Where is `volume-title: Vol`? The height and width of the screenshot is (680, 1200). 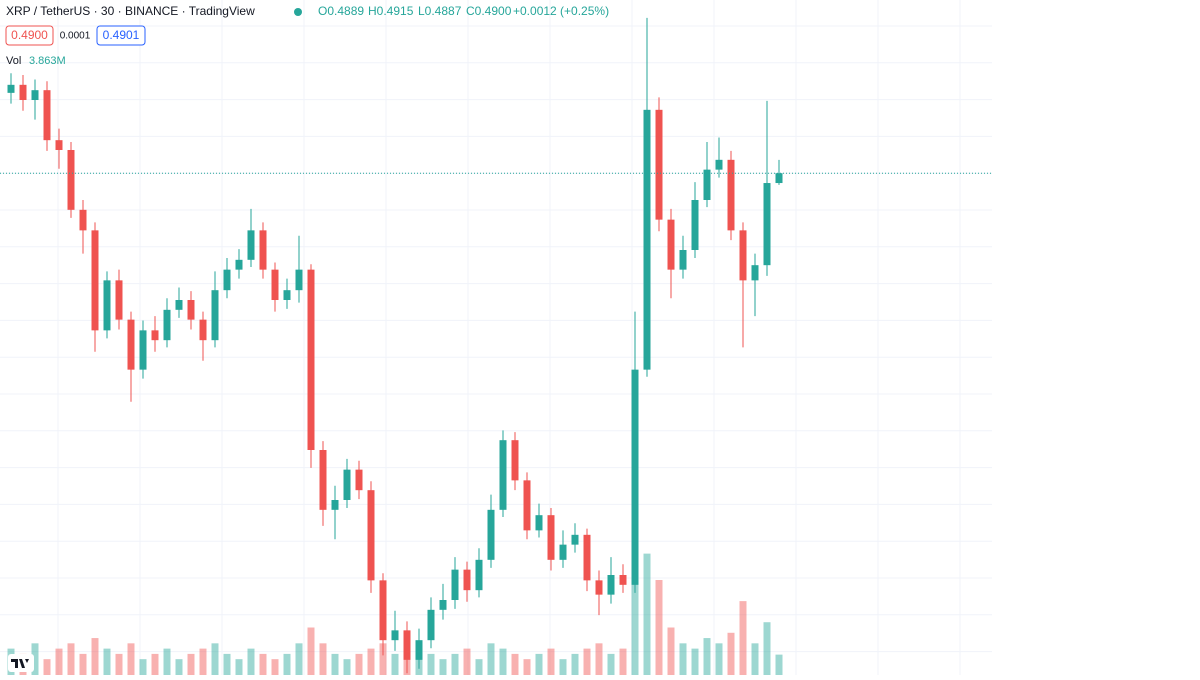
volume-title: Vol is located at coordinates (13, 61).